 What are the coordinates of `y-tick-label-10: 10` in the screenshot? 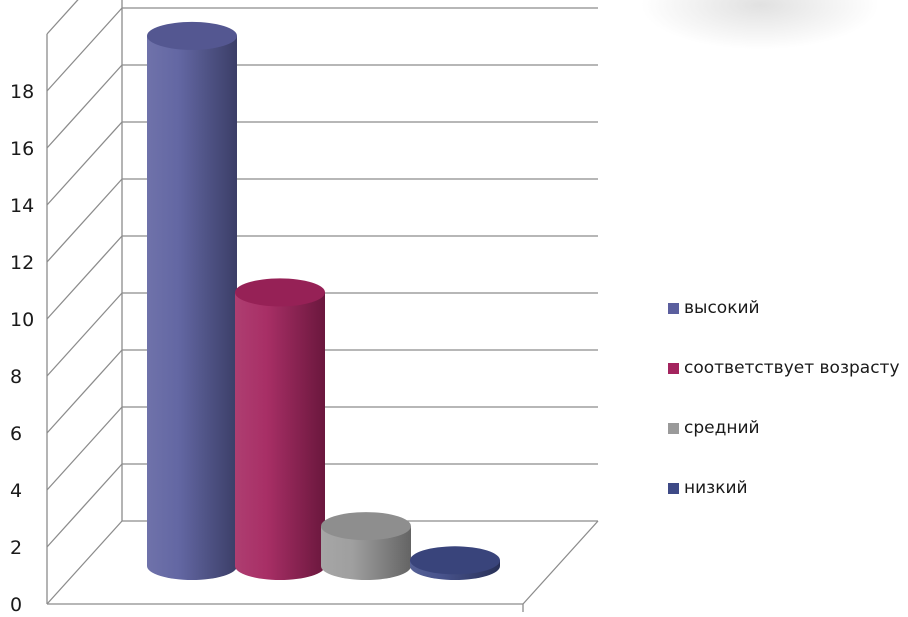 It's located at (22, 320).